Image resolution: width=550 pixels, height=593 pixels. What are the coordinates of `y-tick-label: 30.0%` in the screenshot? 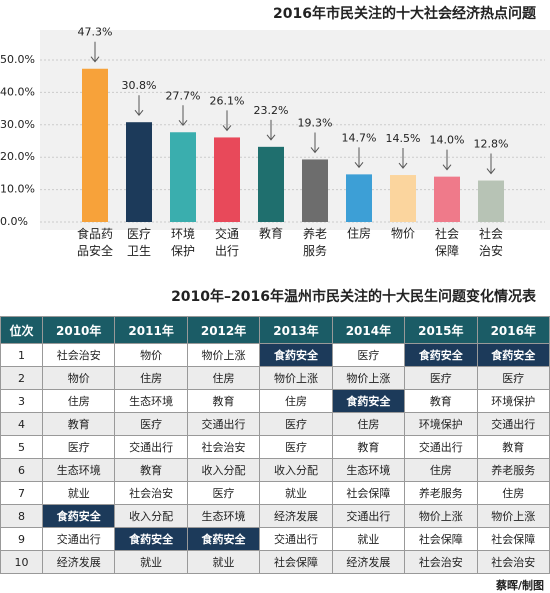 It's located at (17, 124).